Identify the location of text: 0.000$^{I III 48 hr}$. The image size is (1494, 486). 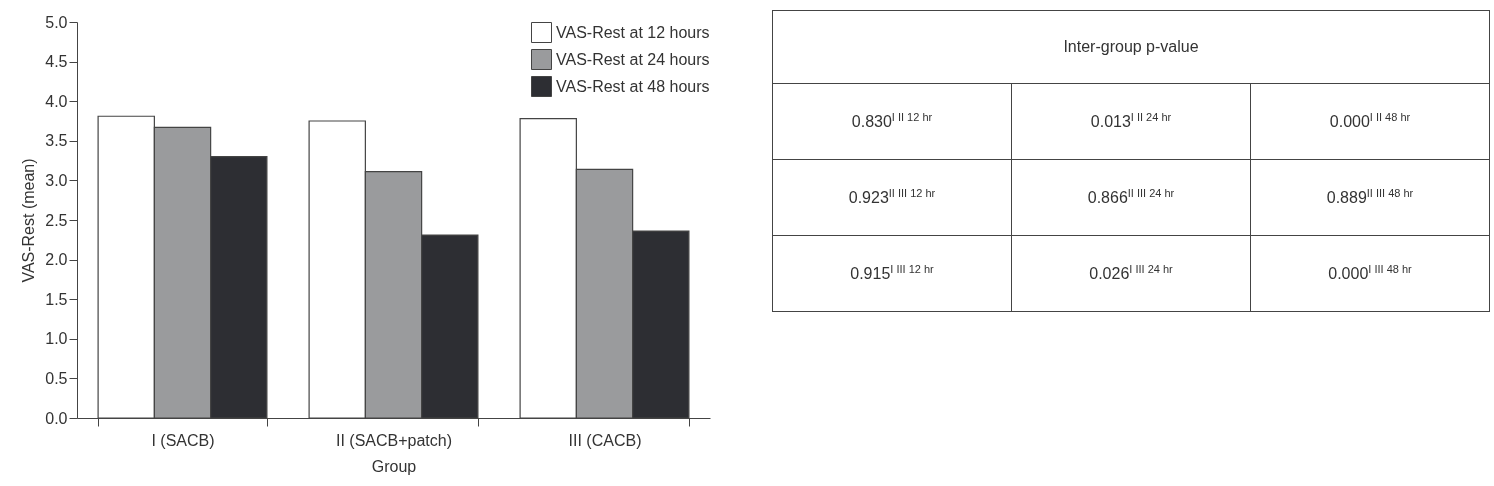
(1370, 273).